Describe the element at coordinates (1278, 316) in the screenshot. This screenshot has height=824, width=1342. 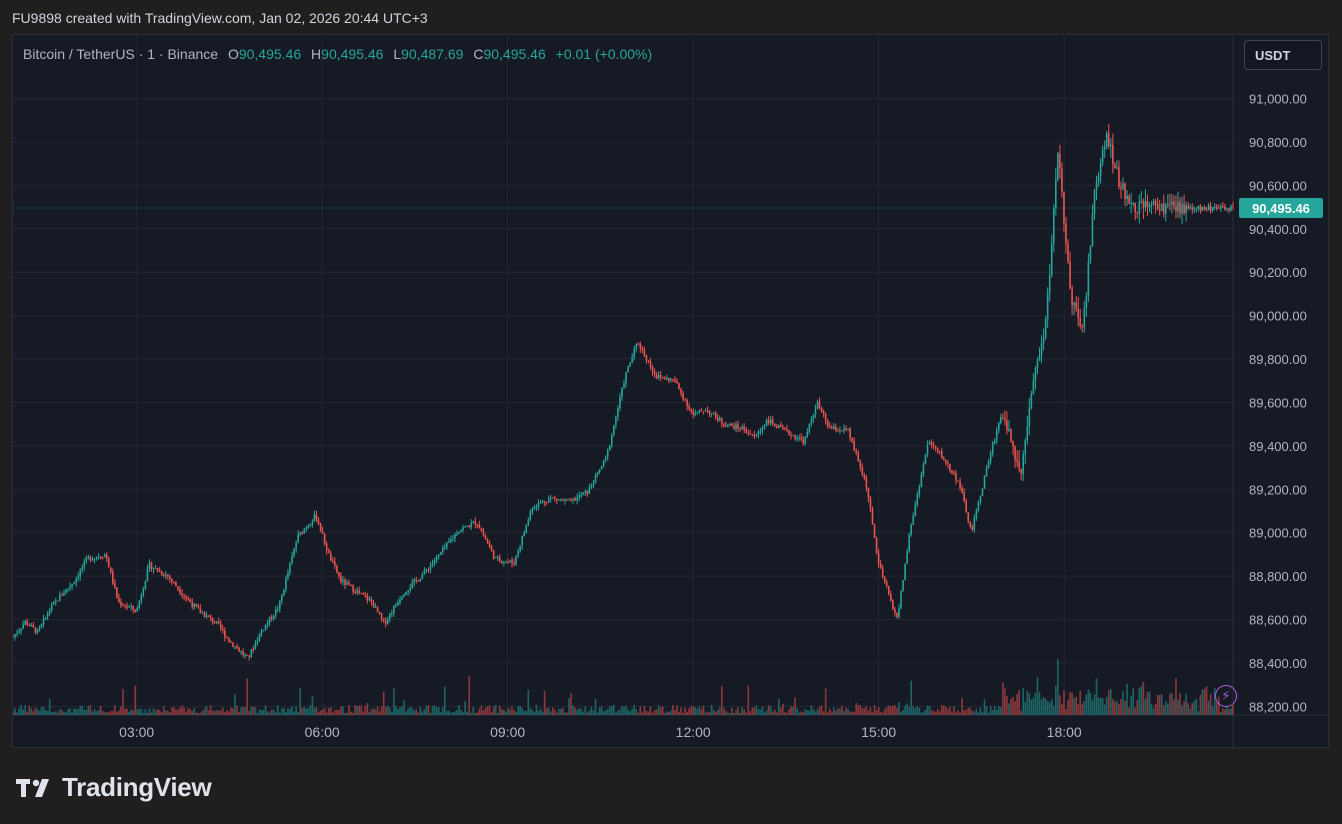
I see `y-tick-label: 90,000.00` at that location.